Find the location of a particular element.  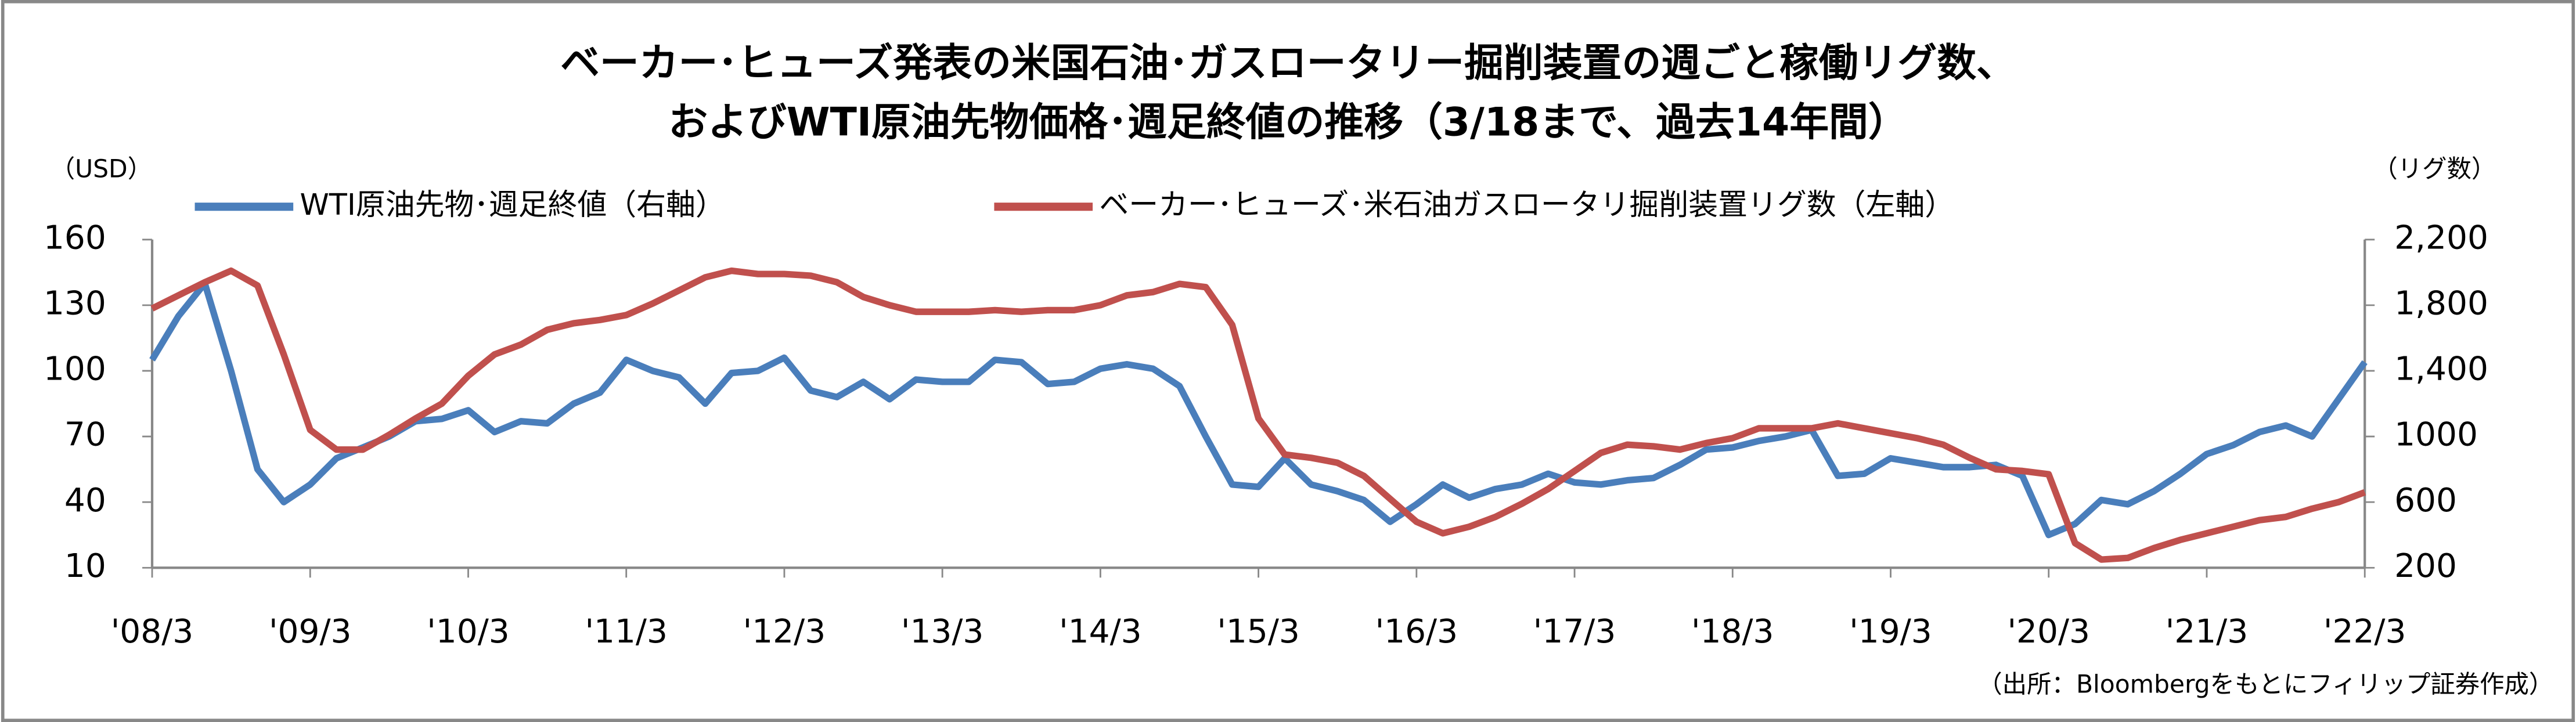

x-tick-label: '09/3 is located at coordinates (310, 632).